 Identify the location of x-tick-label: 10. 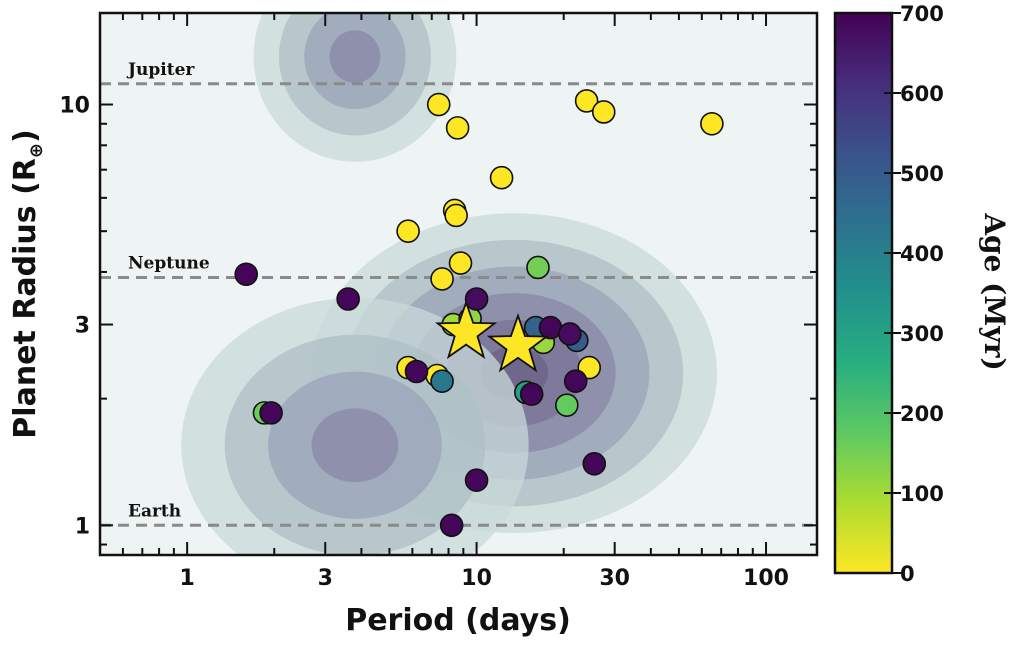
(476, 578).